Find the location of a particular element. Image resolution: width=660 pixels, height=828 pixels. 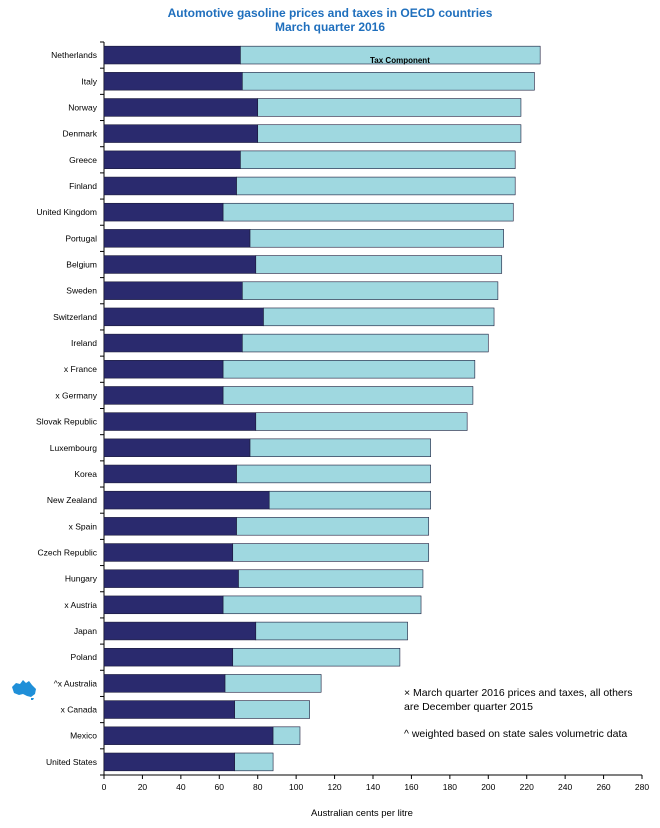

chart-subtitle: March quarter 2016 is located at coordinates (330, 27).